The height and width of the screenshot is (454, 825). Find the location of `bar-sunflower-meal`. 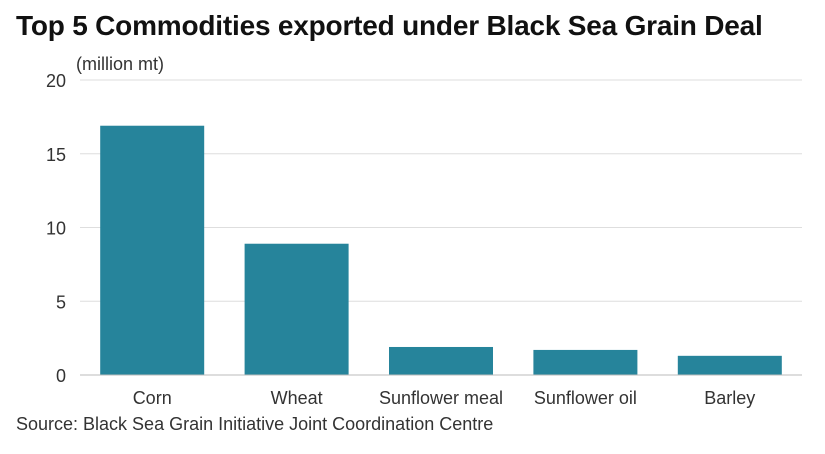

bar-sunflower-meal is located at coordinates (441, 360).